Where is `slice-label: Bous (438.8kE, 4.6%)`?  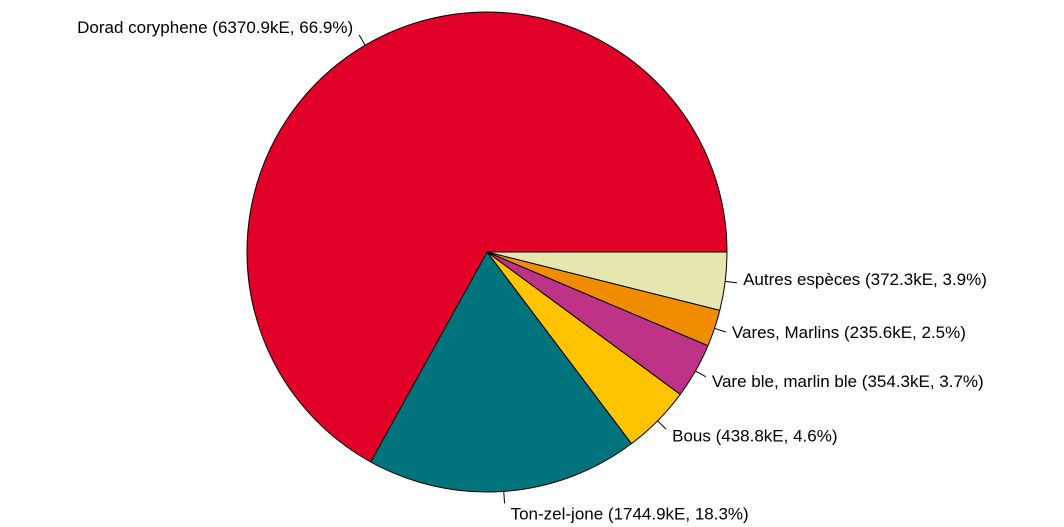 slice-label: Bous (438.8kE, 4.6%) is located at coordinates (754, 435).